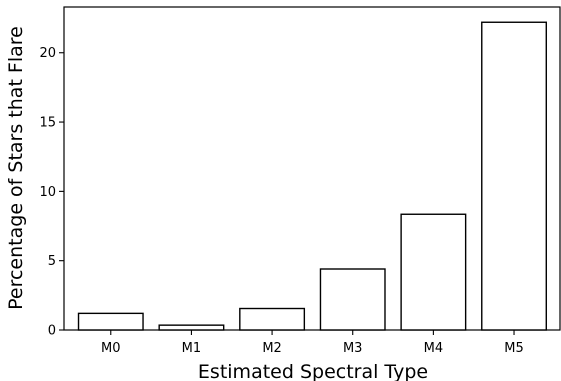 The height and width of the screenshot is (381, 561). I want to click on bar-m1, so click(191, 327).